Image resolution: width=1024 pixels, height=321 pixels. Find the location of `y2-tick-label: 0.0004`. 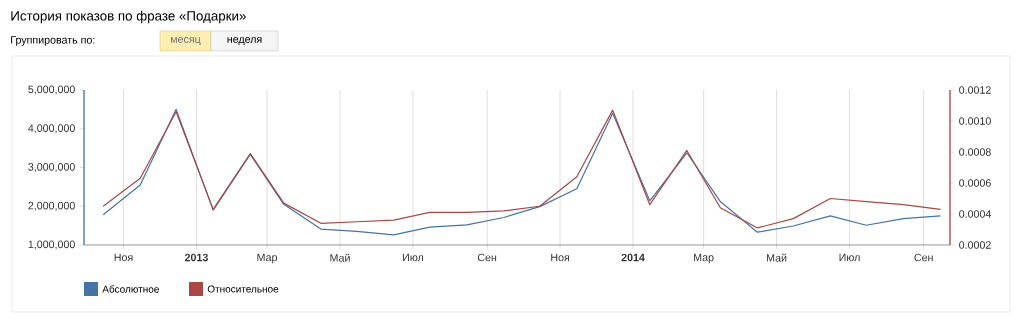

y2-tick-label: 0.0004 is located at coordinates (975, 214).